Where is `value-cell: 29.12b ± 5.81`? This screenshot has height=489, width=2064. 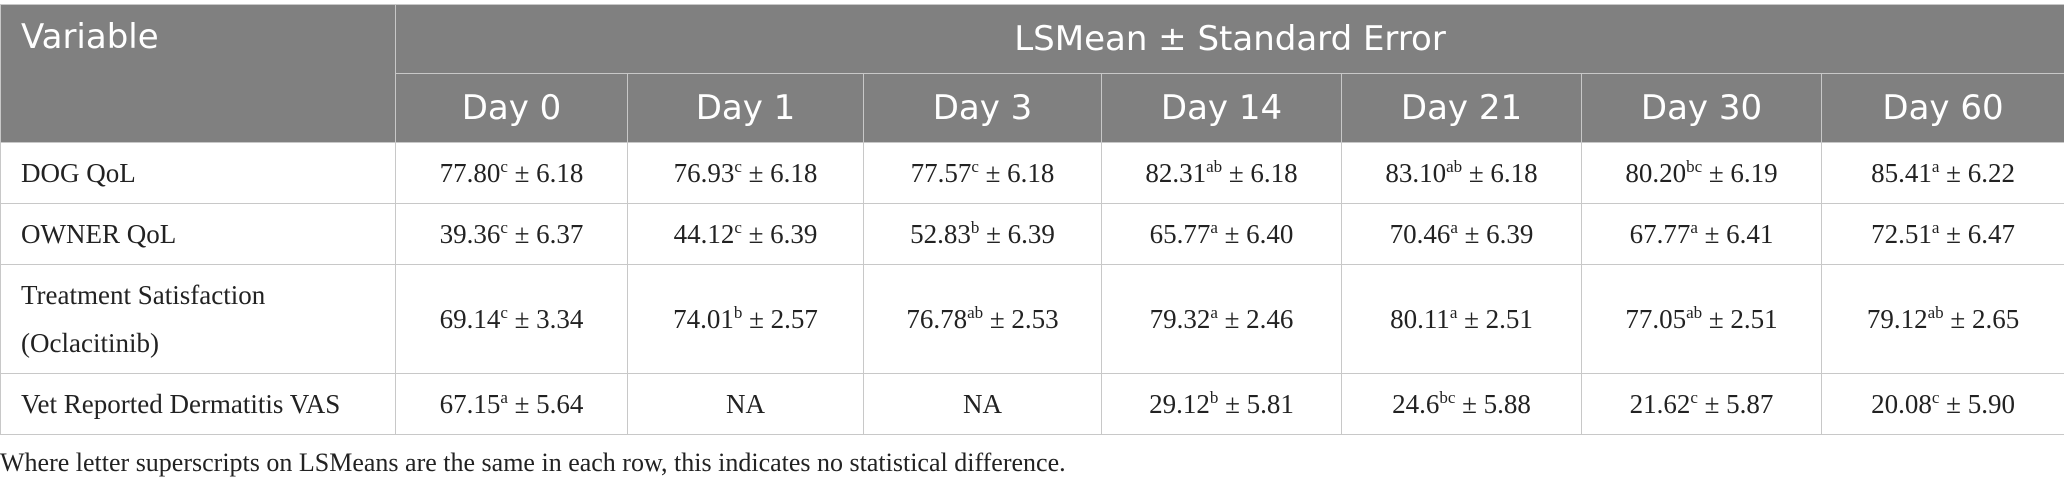 value-cell: 29.12b ± 5.81 is located at coordinates (1221, 404).